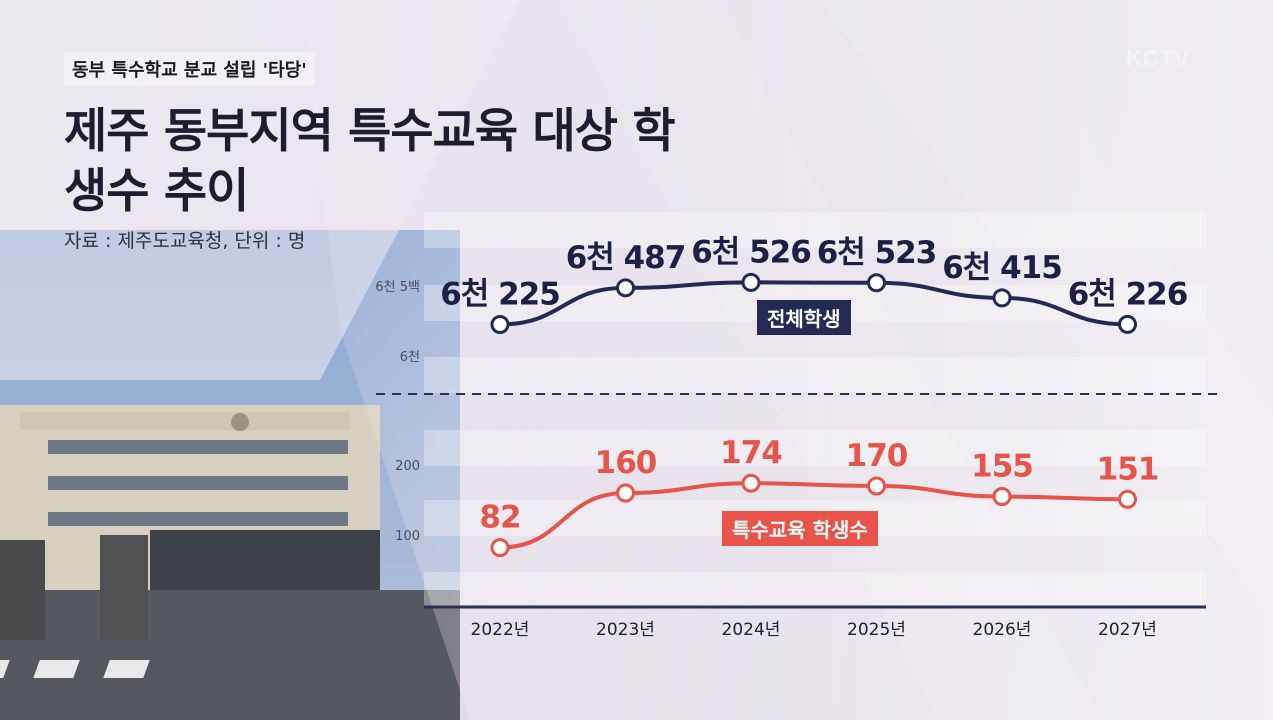 The height and width of the screenshot is (720, 1273). I want to click on data-label: 174, so click(751, 453).